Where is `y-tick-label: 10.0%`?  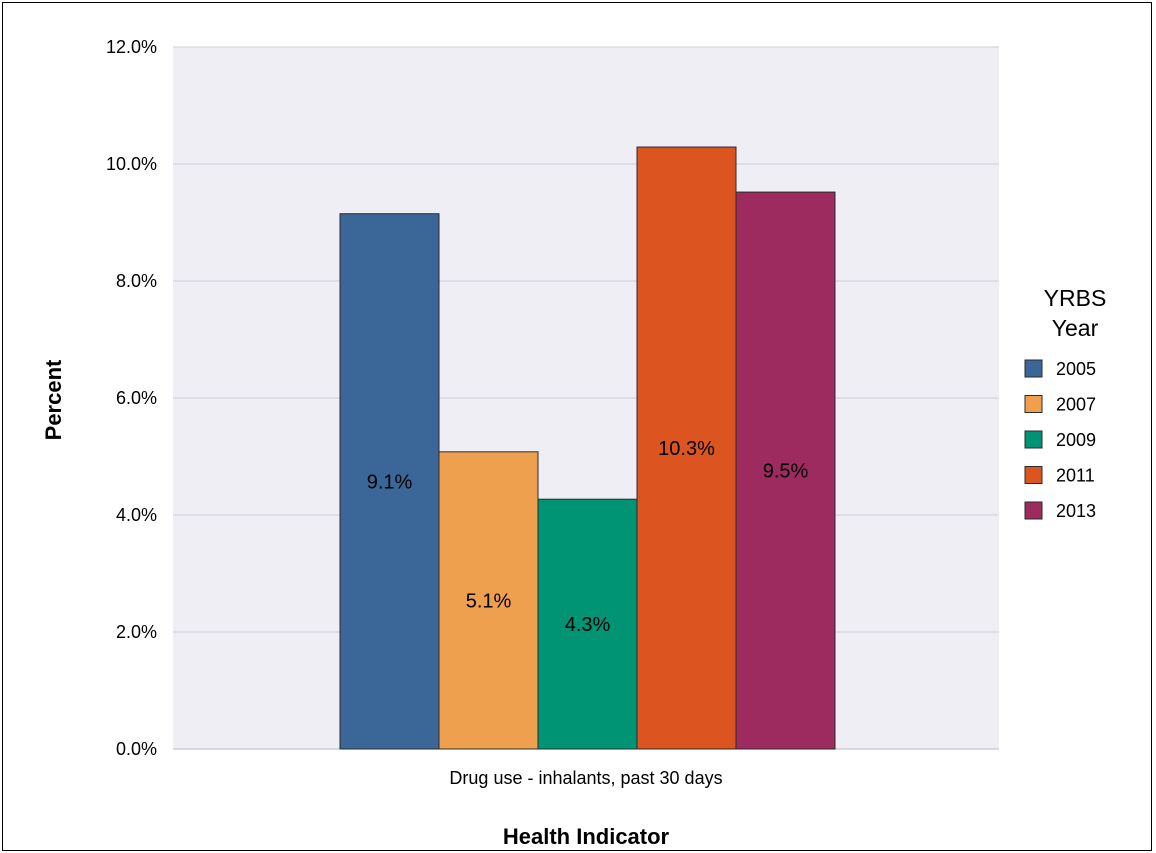 y-tick-label: 10.0% is located at coordinates (131, 164).